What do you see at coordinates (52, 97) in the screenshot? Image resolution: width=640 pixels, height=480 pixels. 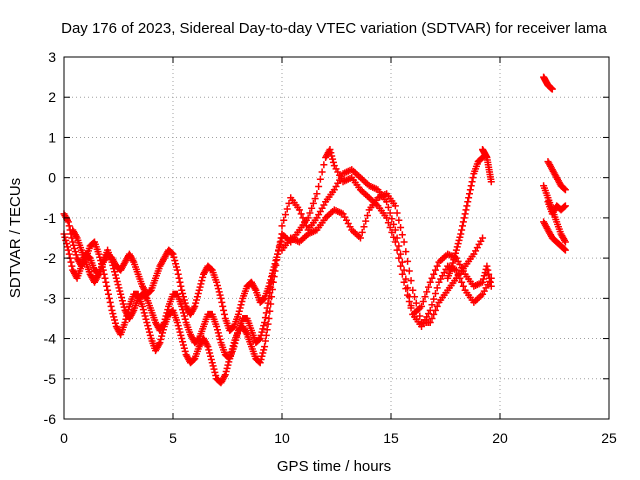 I see `y-tick-label-2: 2` at bounding box center [52, 97].